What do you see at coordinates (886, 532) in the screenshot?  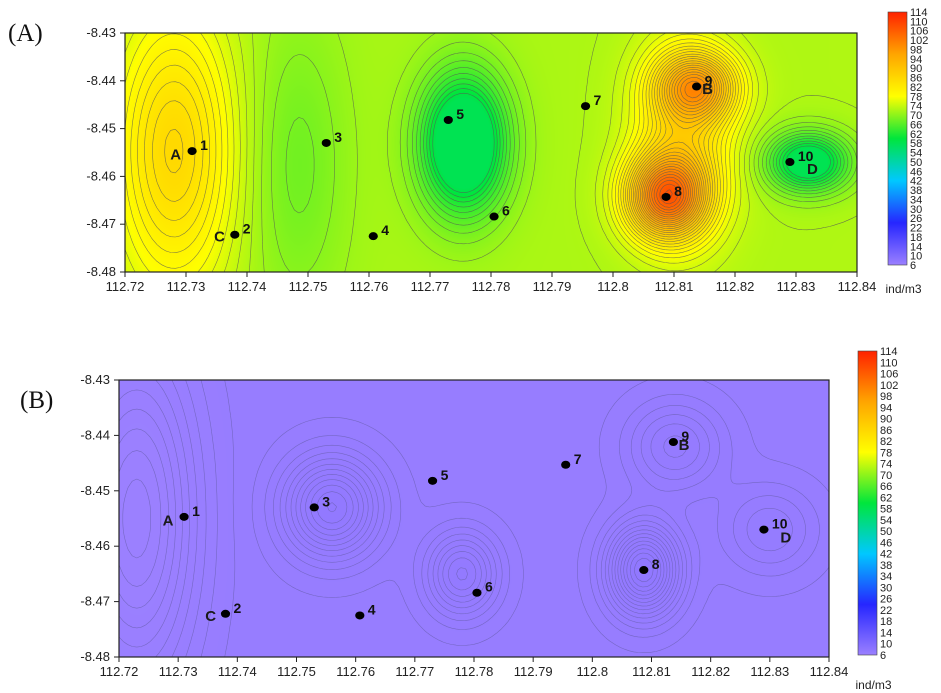 I see `colorbar-tick-label: 50` at bounding box center [886, 532].